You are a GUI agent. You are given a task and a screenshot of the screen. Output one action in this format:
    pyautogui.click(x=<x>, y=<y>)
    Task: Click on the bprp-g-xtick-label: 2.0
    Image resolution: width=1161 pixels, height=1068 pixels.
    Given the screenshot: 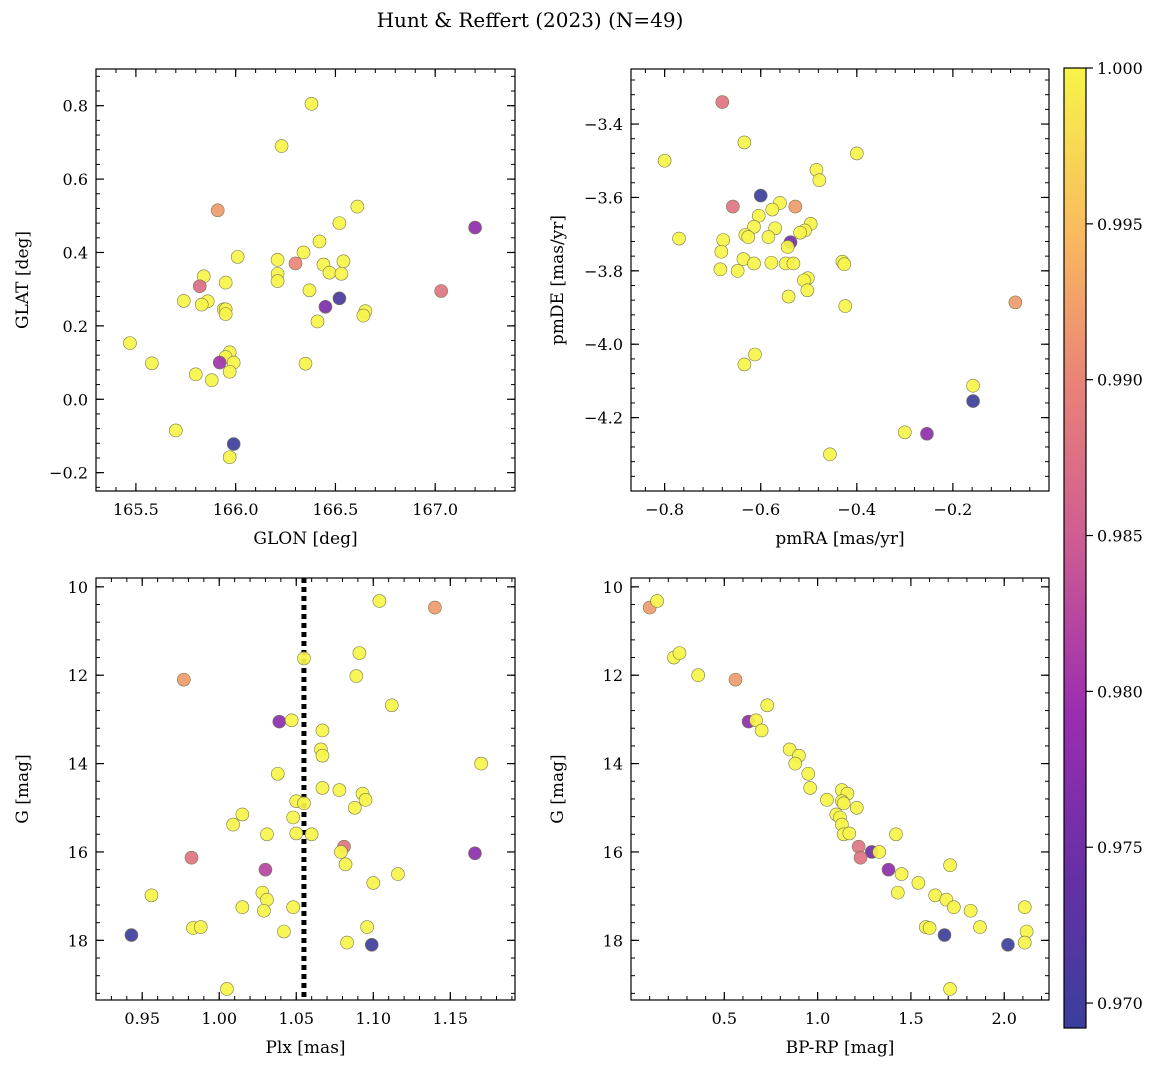 What is the action you would take?
    pyautogui.click(x=1003, y=1018)
    